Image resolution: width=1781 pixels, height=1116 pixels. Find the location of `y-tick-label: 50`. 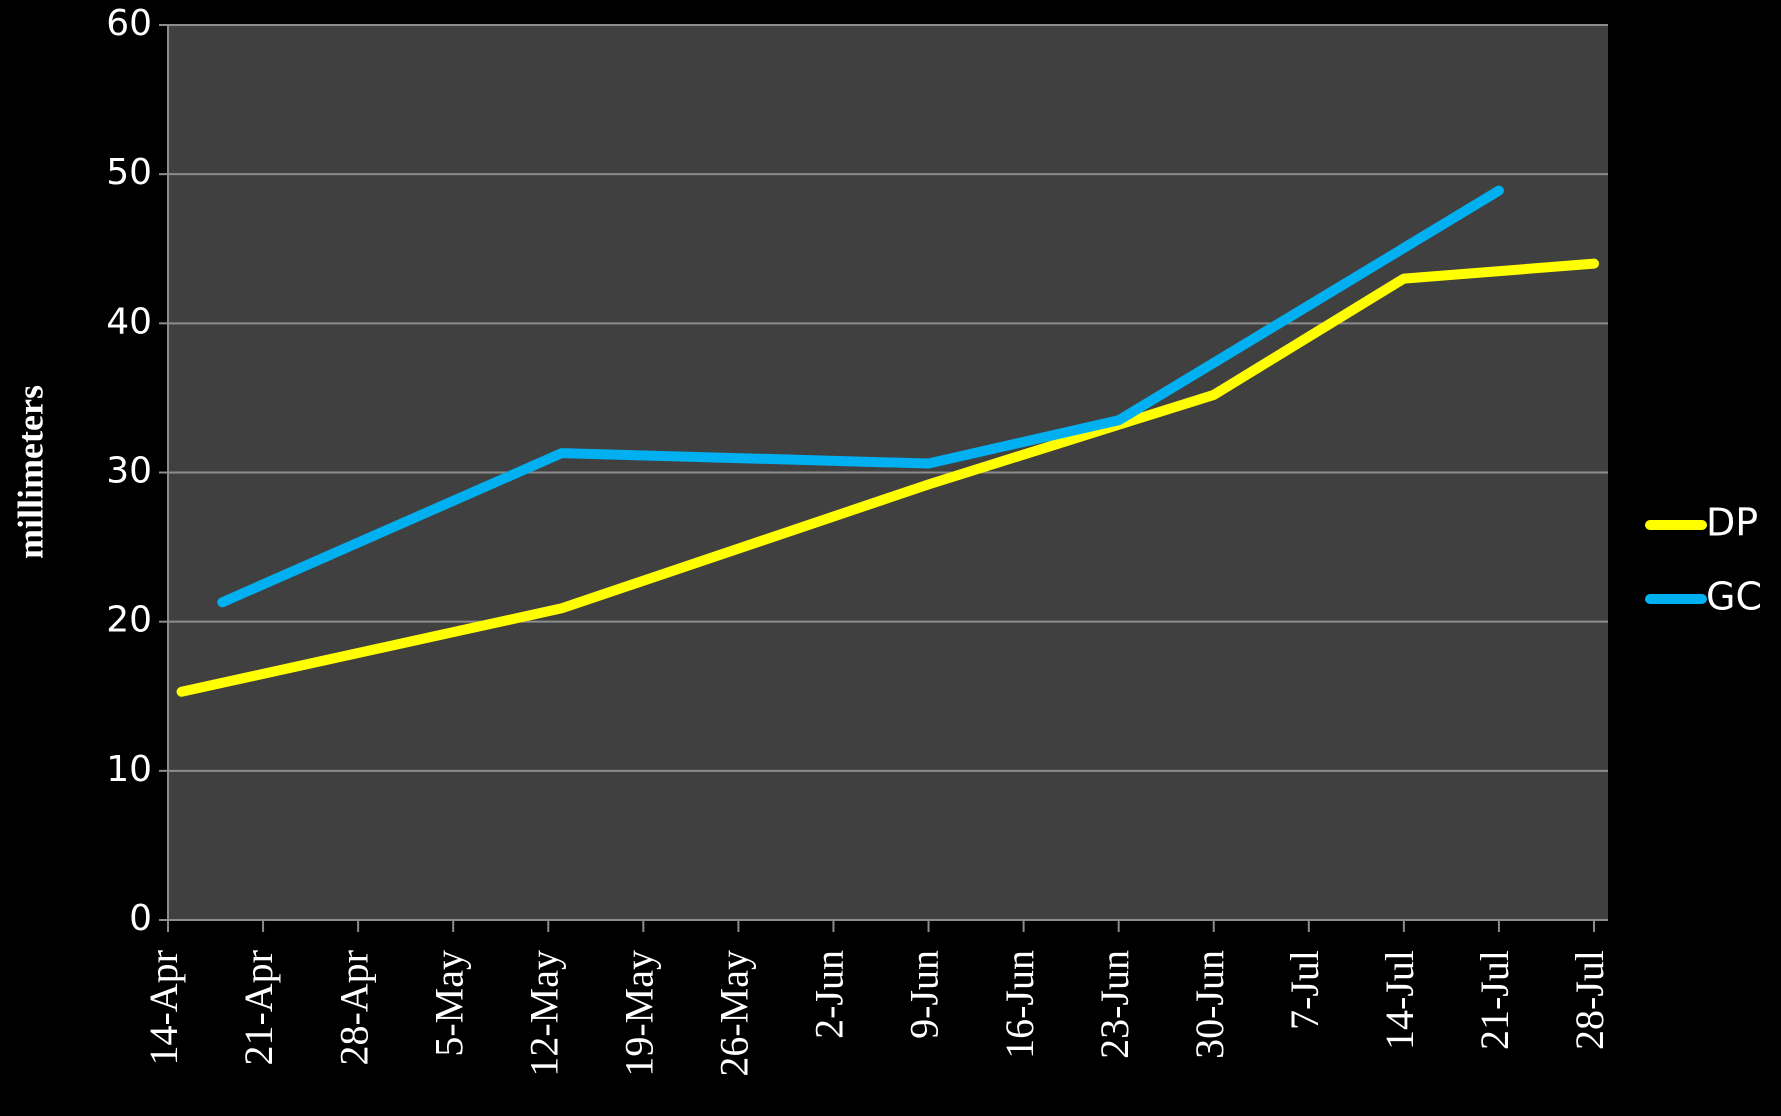

y-tick-label: 50 is located at coordinates (129, 172).